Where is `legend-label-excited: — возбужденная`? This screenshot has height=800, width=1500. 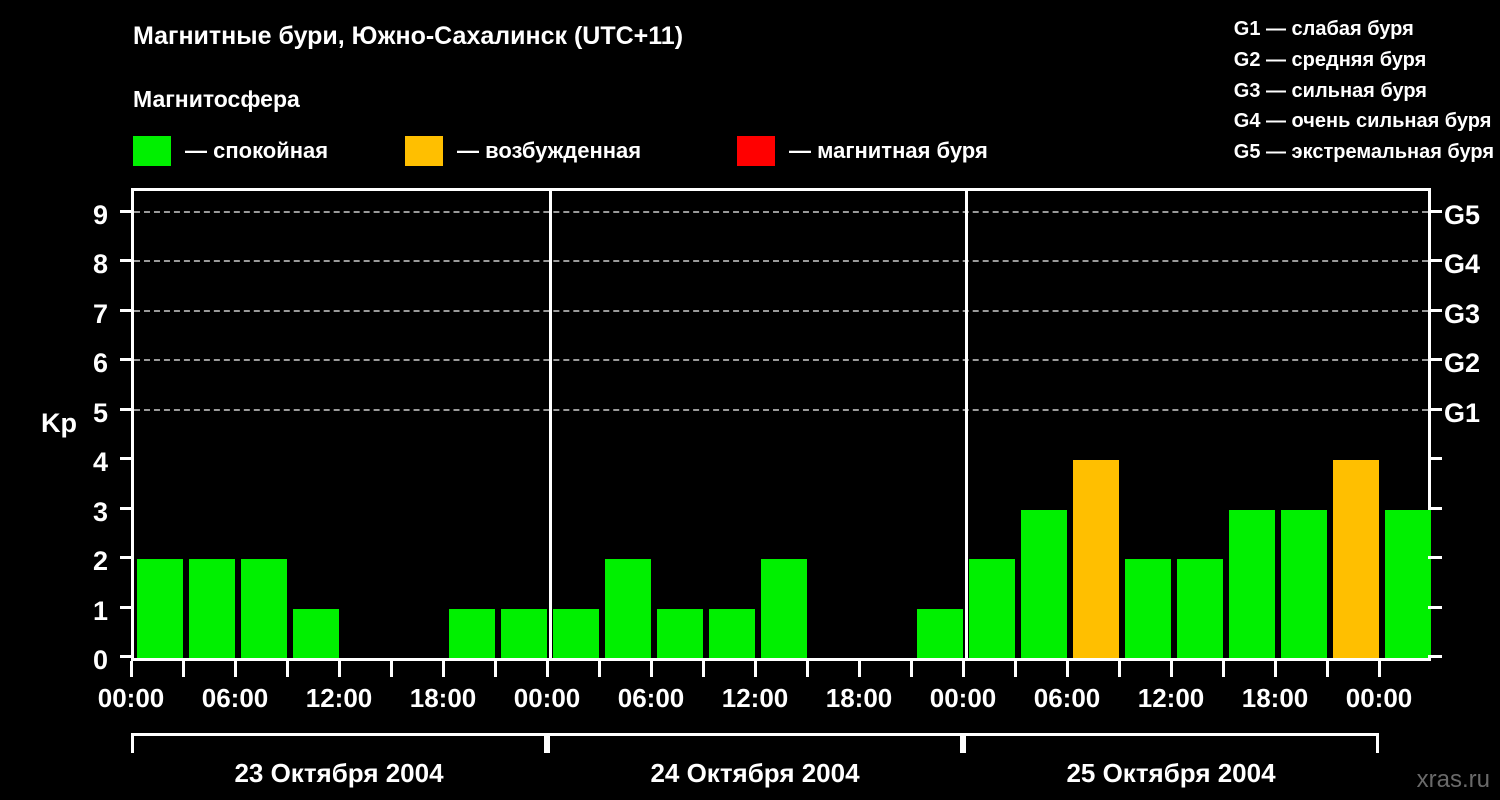 legend-label-excited: — возбужденная is located at coordinates (549, 150).